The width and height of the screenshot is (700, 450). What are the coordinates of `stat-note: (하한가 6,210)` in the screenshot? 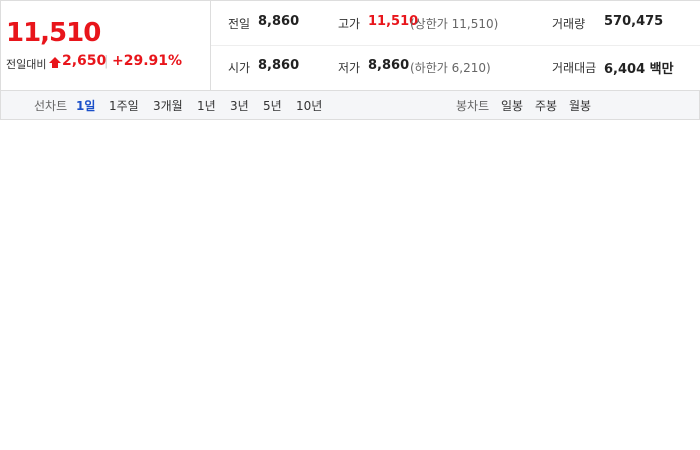 It's located at (450, 68).